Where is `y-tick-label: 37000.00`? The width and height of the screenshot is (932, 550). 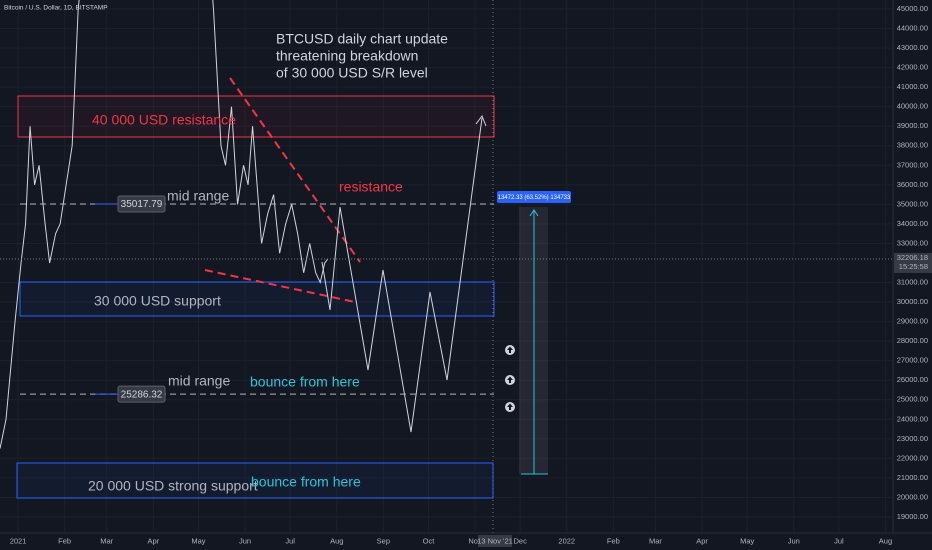
y-tick-label: 37000.00 is located at coordinates (912, 164).